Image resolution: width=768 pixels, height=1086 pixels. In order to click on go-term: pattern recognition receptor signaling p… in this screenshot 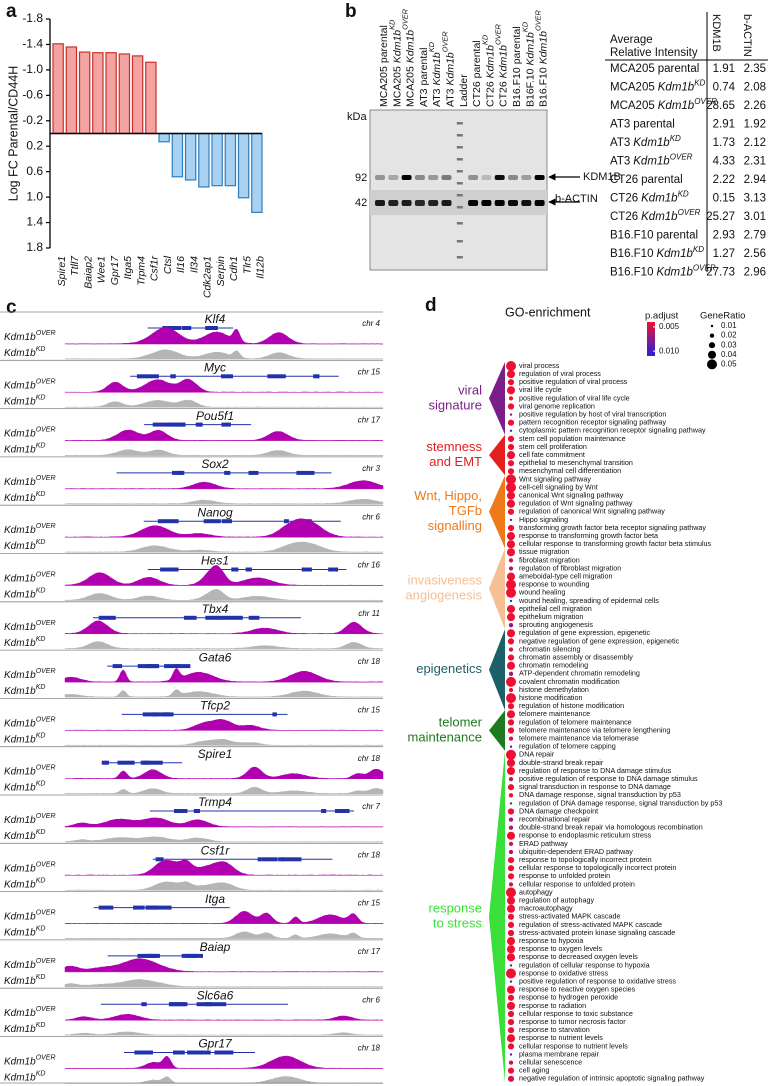, I will do `click(592, 422)`.